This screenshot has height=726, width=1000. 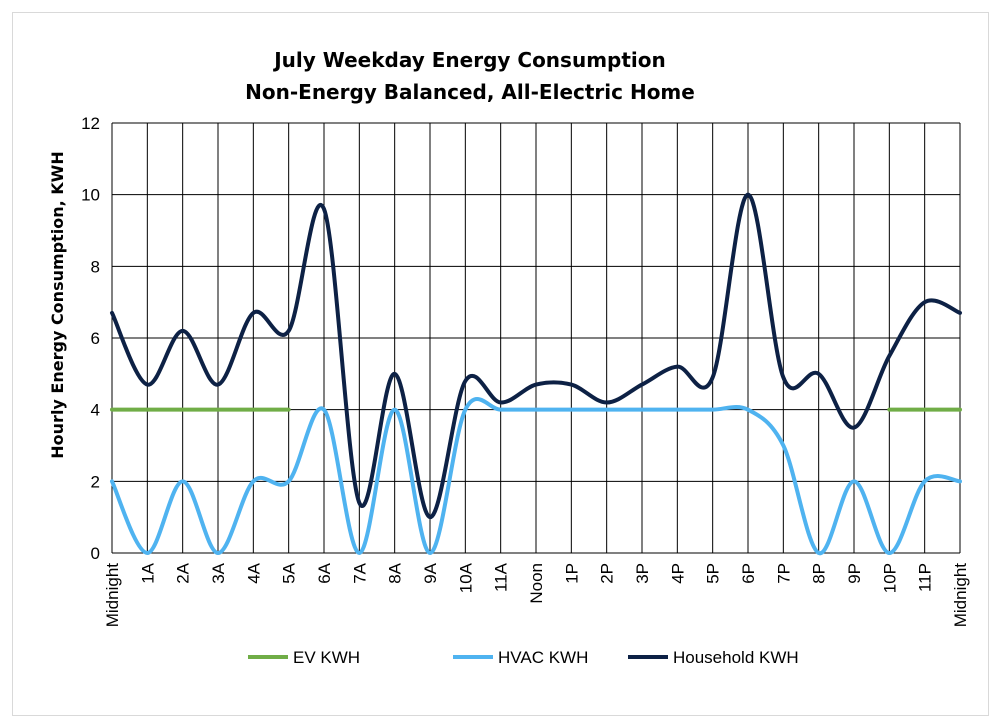 What do you see at coordinates (90, 338) in the screenshot?
I see `y-axis-ticks: 0 2 4 6 8 10 12` at bounding box center [90, 338].